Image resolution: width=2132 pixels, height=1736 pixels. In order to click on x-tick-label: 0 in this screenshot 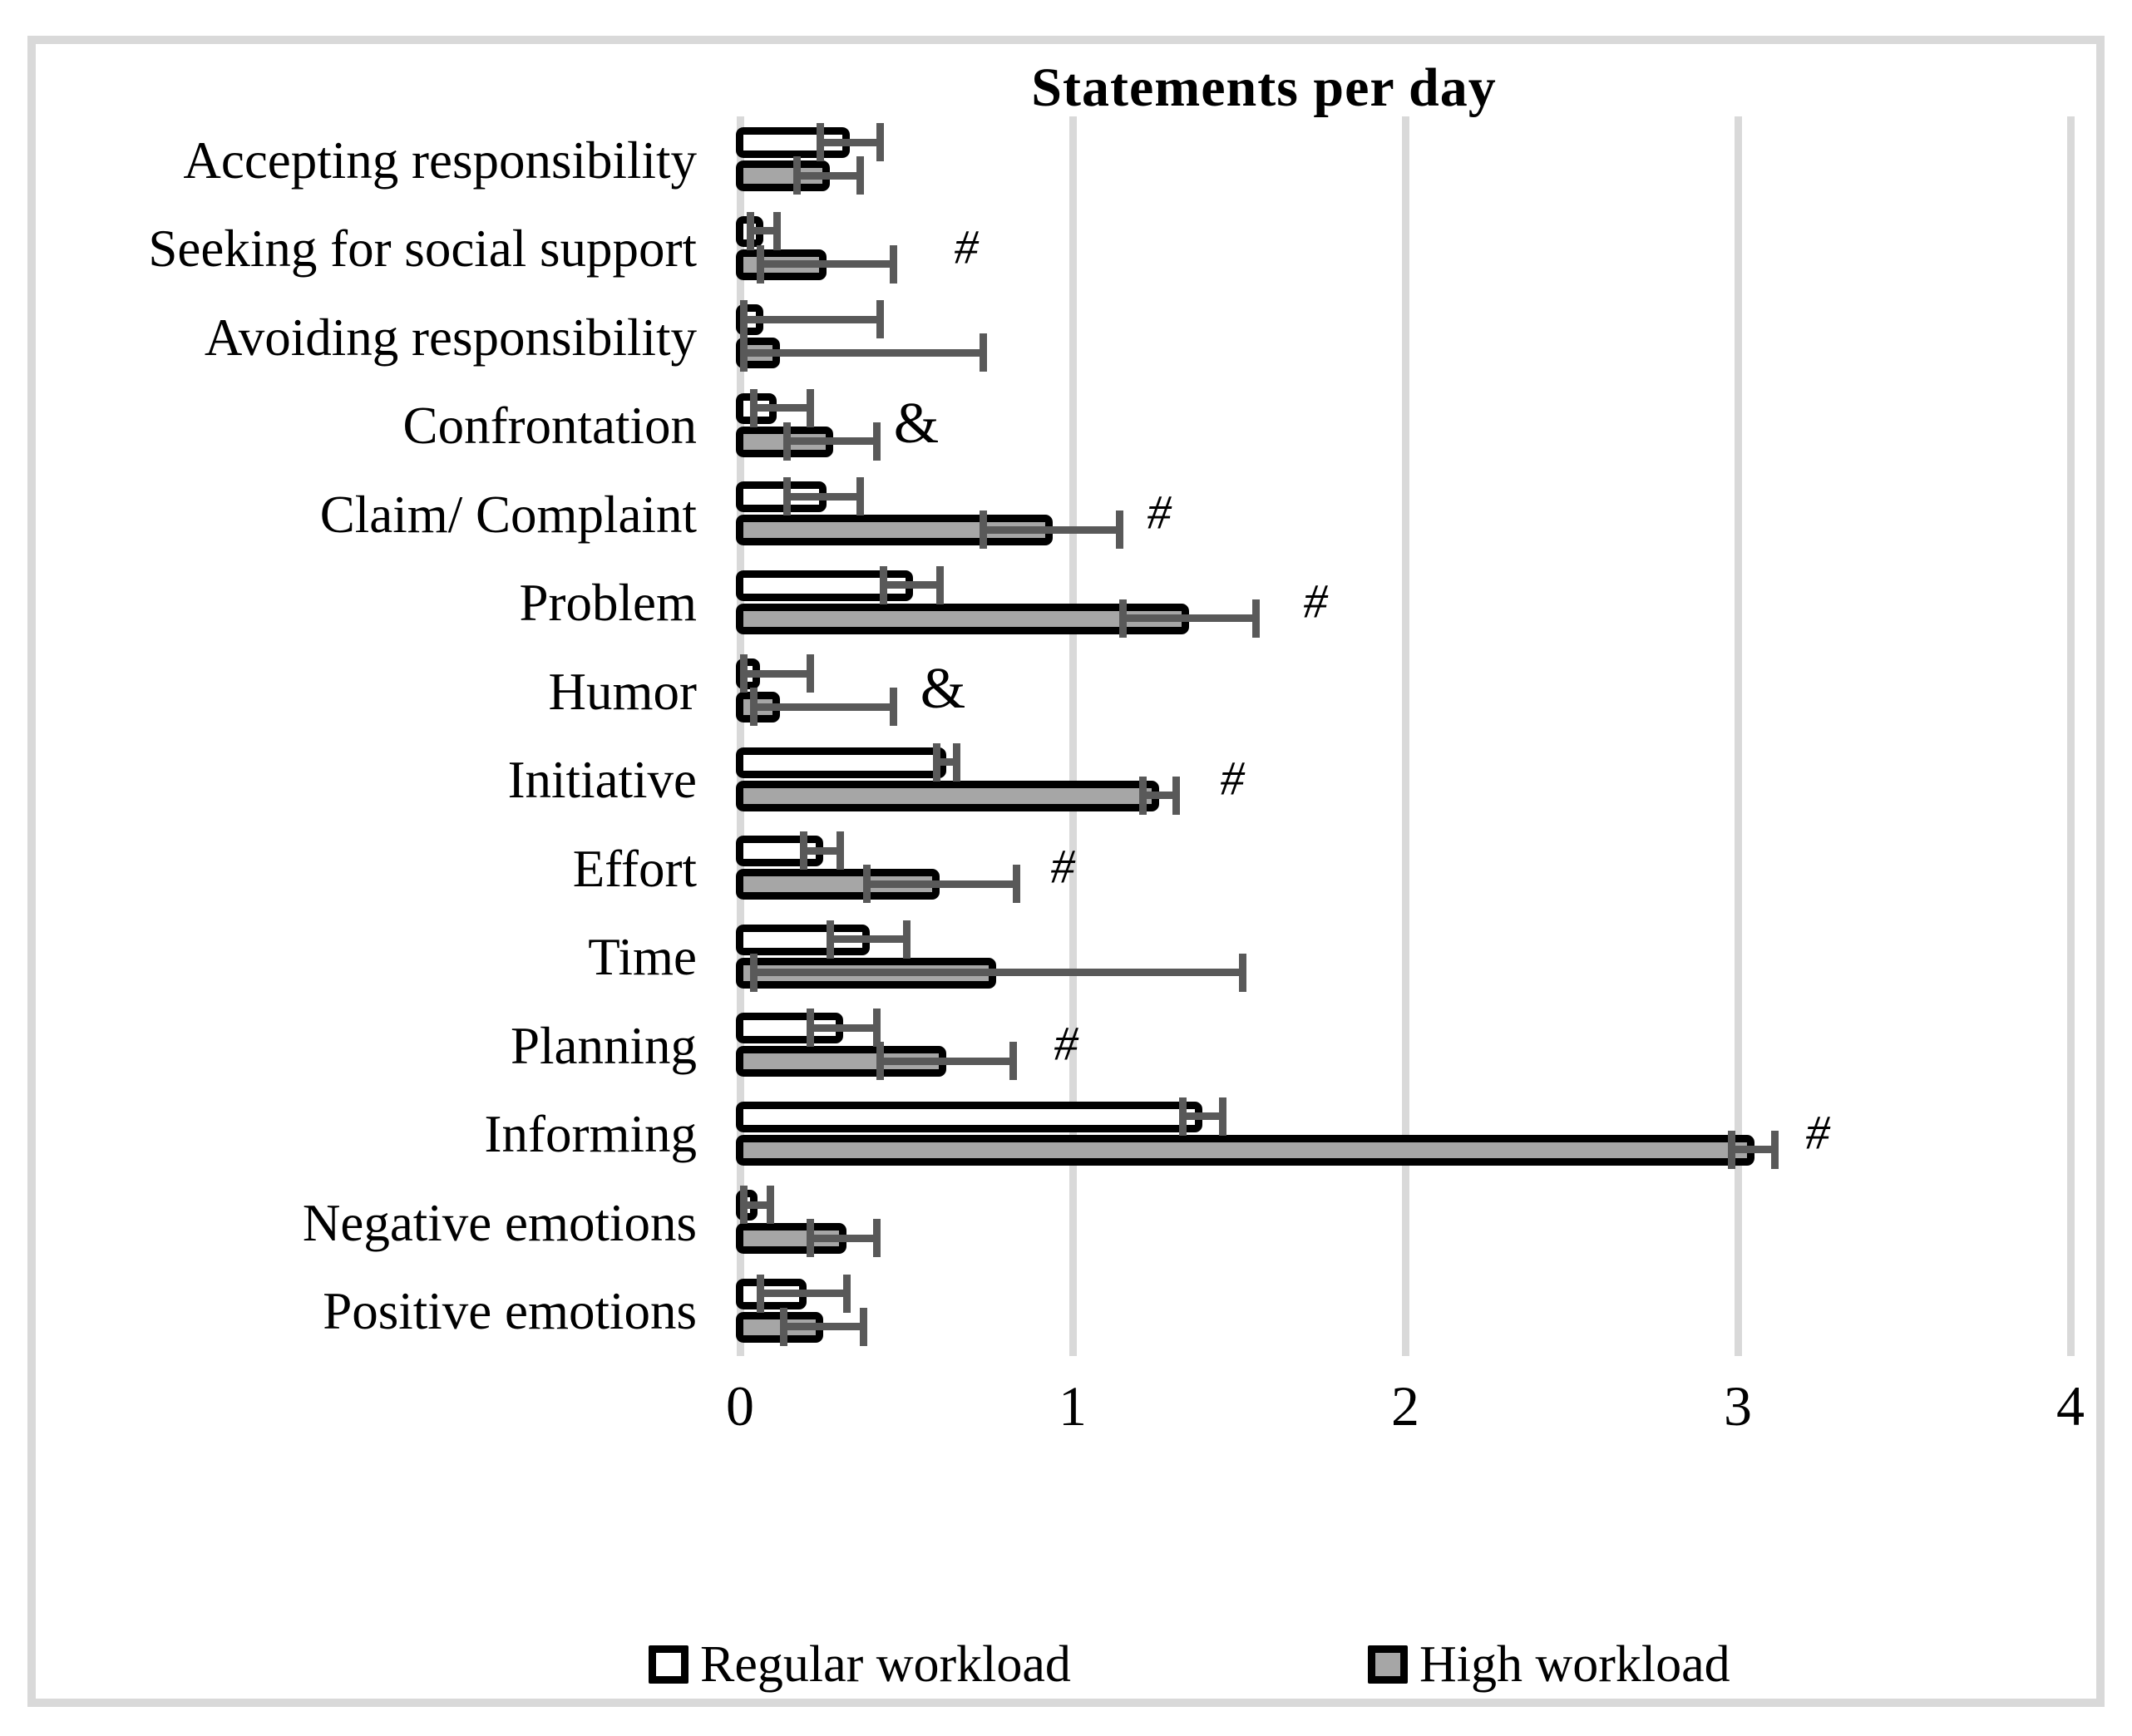, I will do `click(740, 1406)`.